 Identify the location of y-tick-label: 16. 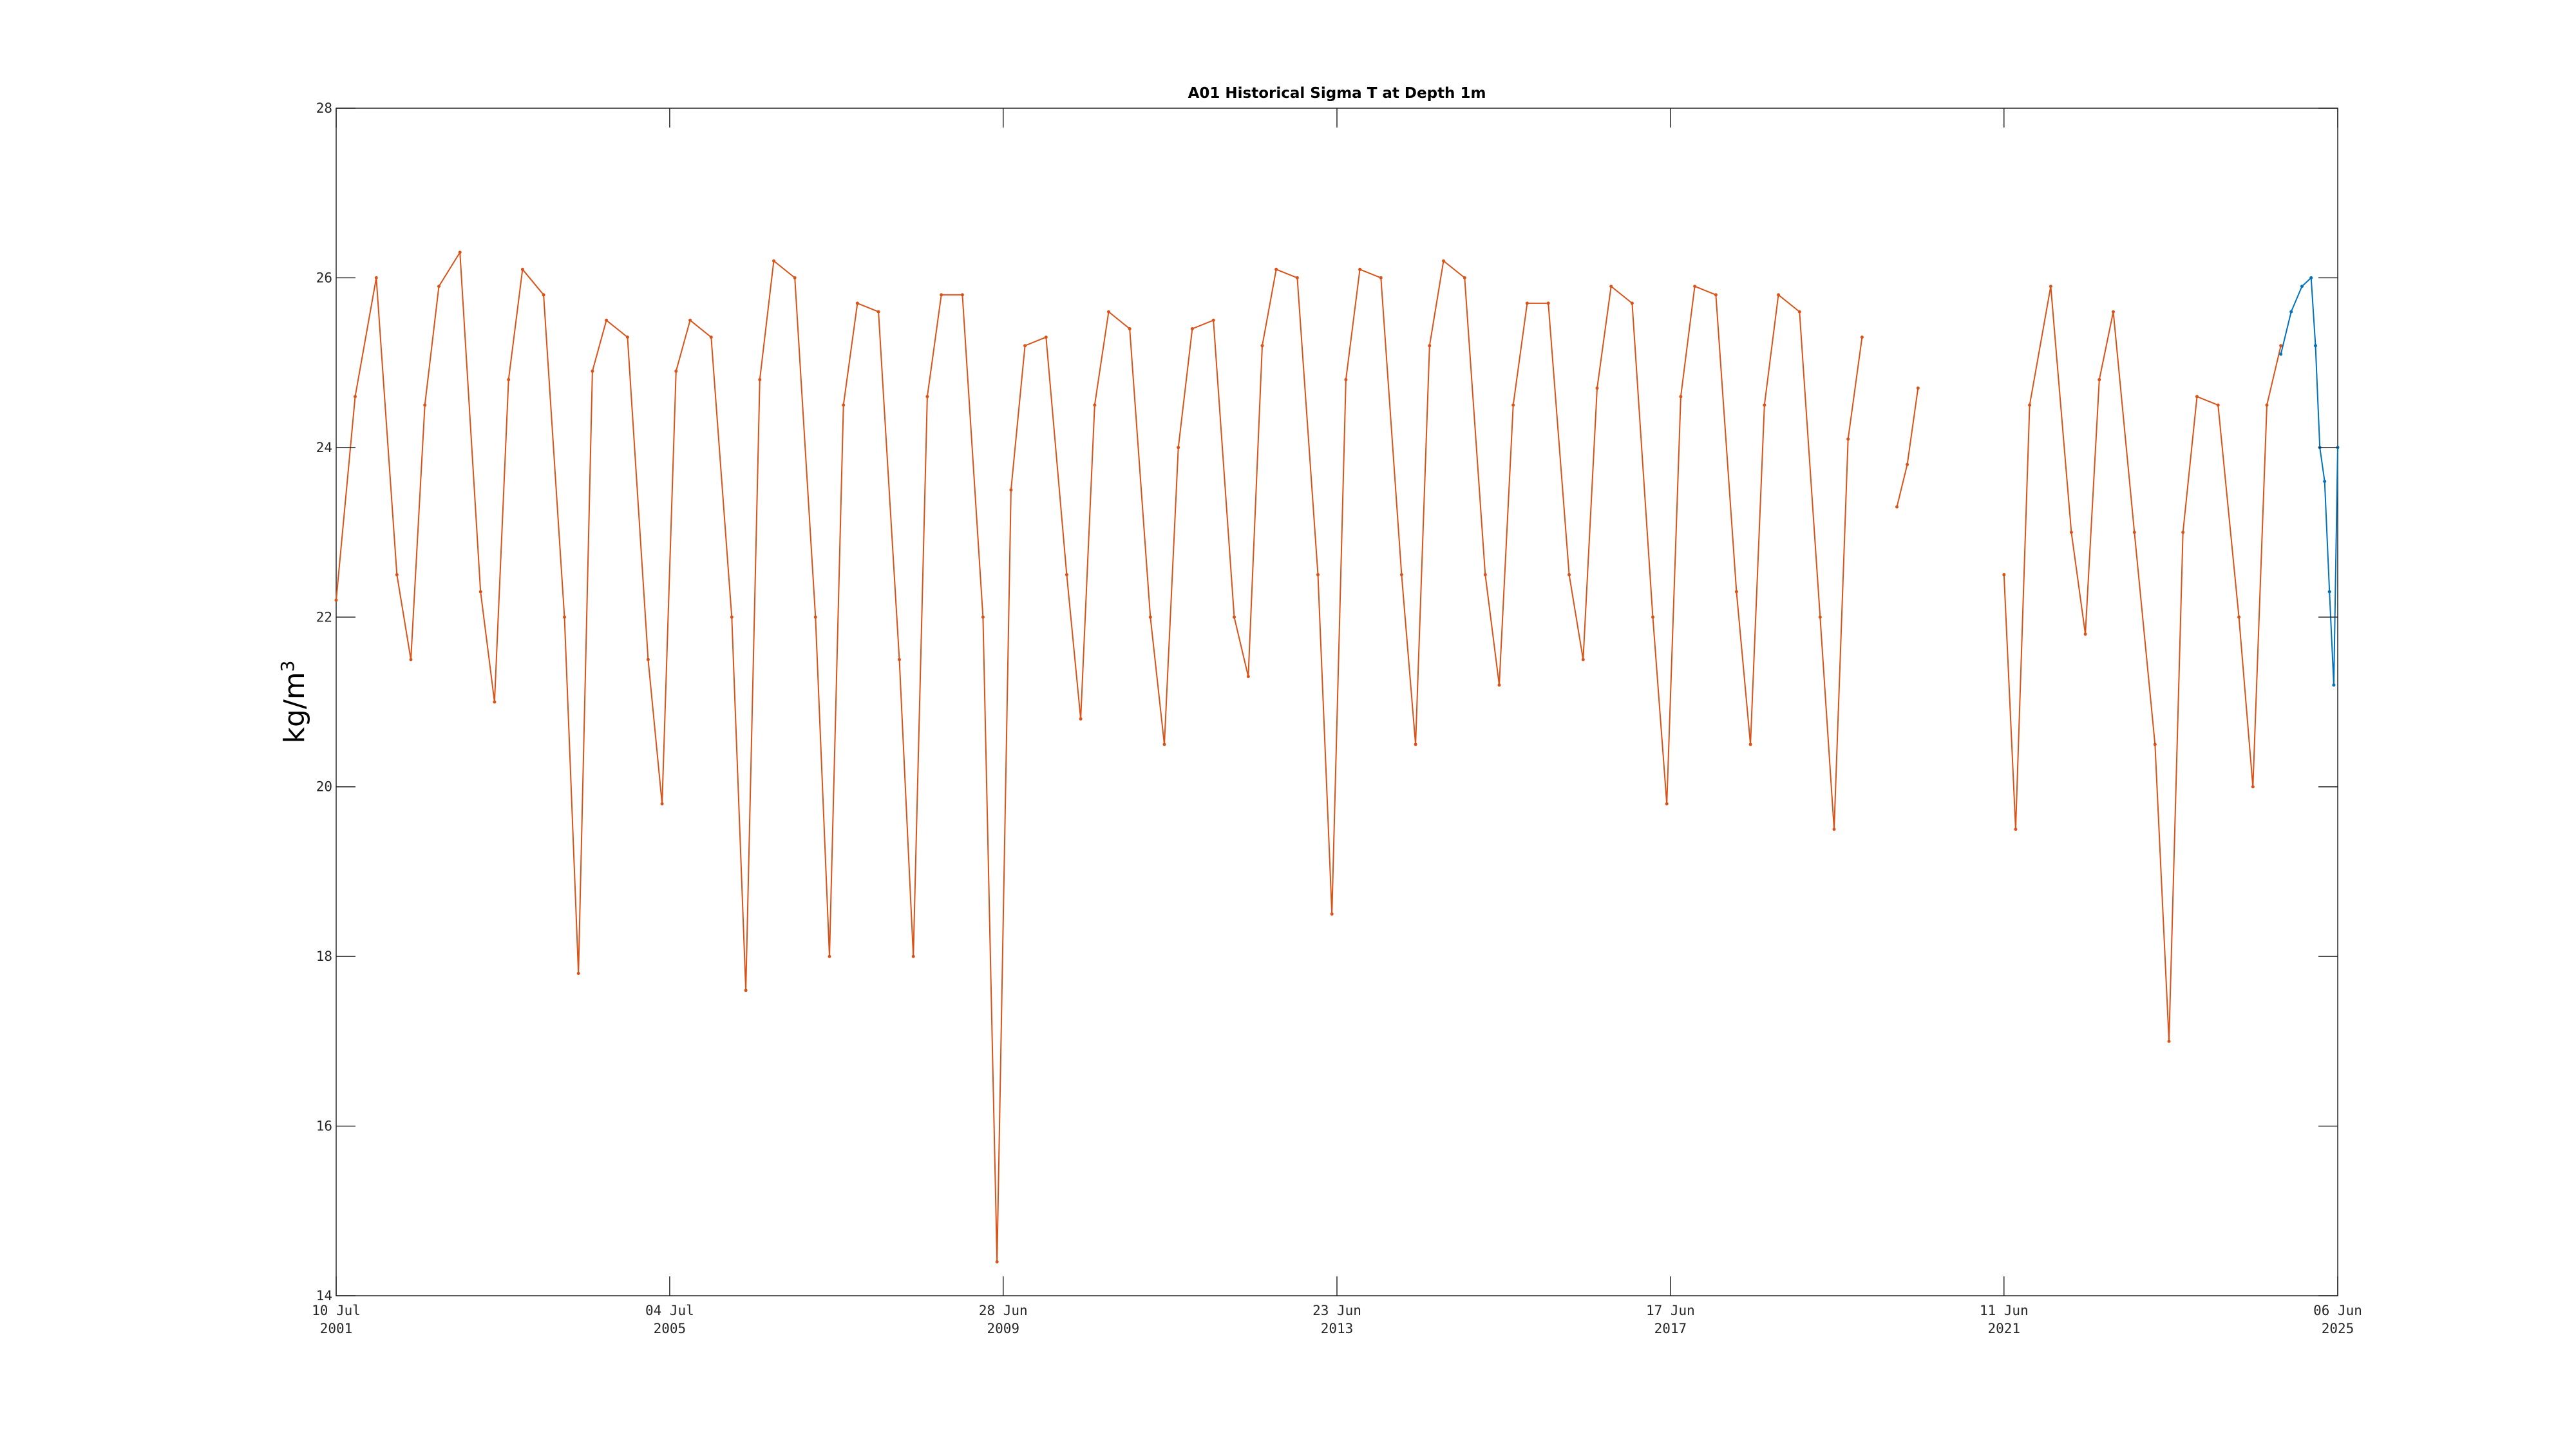
(324, 1126).